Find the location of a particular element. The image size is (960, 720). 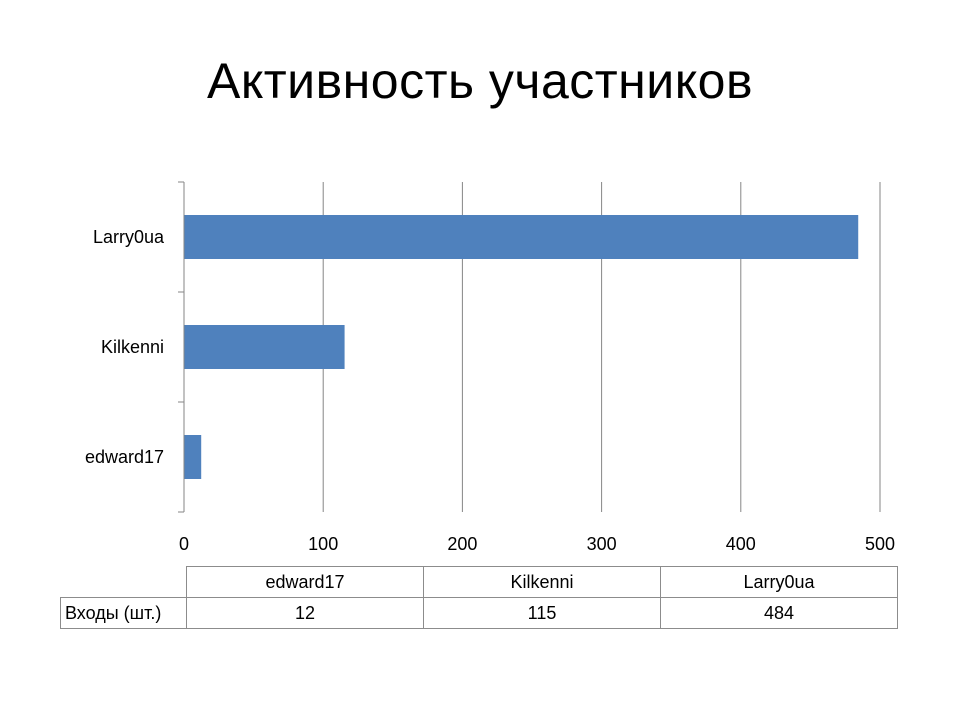

table-header-row: edward17 Kilkenni Larry0ua is located at coordinates (479, 582).